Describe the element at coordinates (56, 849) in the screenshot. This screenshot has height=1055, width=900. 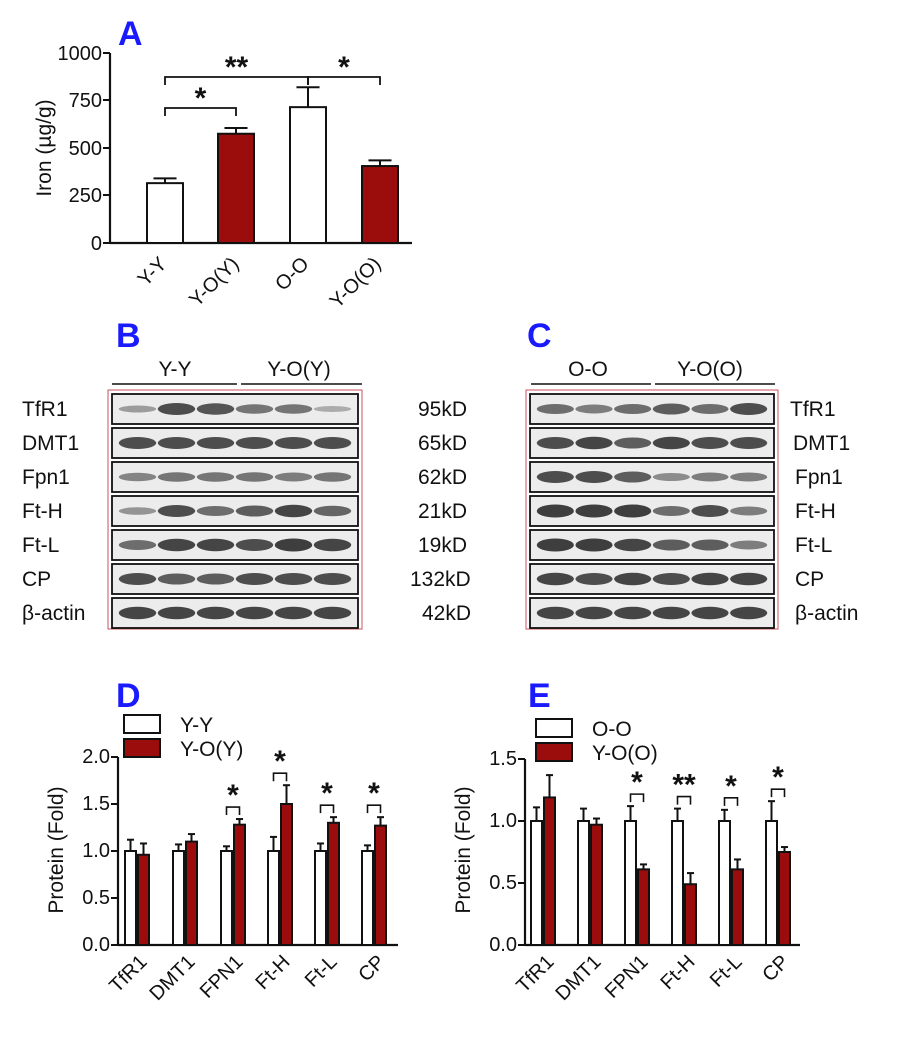
I see `panel-d-ylabel: Protein (Fold)` at that location.